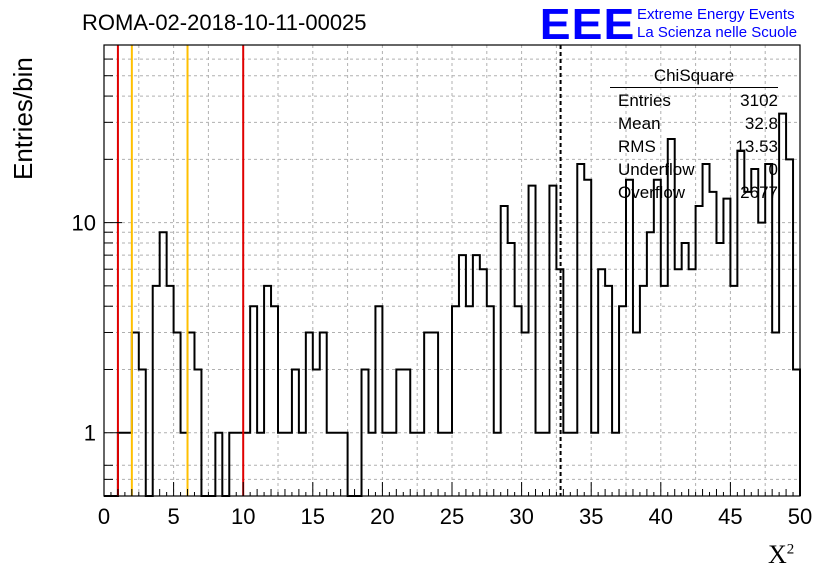 The image size is (836, 572). What do you see at coordinates (781, 554) in the screenshot?
I see `x-axis-label: X2` at bounding box center [781, 554].